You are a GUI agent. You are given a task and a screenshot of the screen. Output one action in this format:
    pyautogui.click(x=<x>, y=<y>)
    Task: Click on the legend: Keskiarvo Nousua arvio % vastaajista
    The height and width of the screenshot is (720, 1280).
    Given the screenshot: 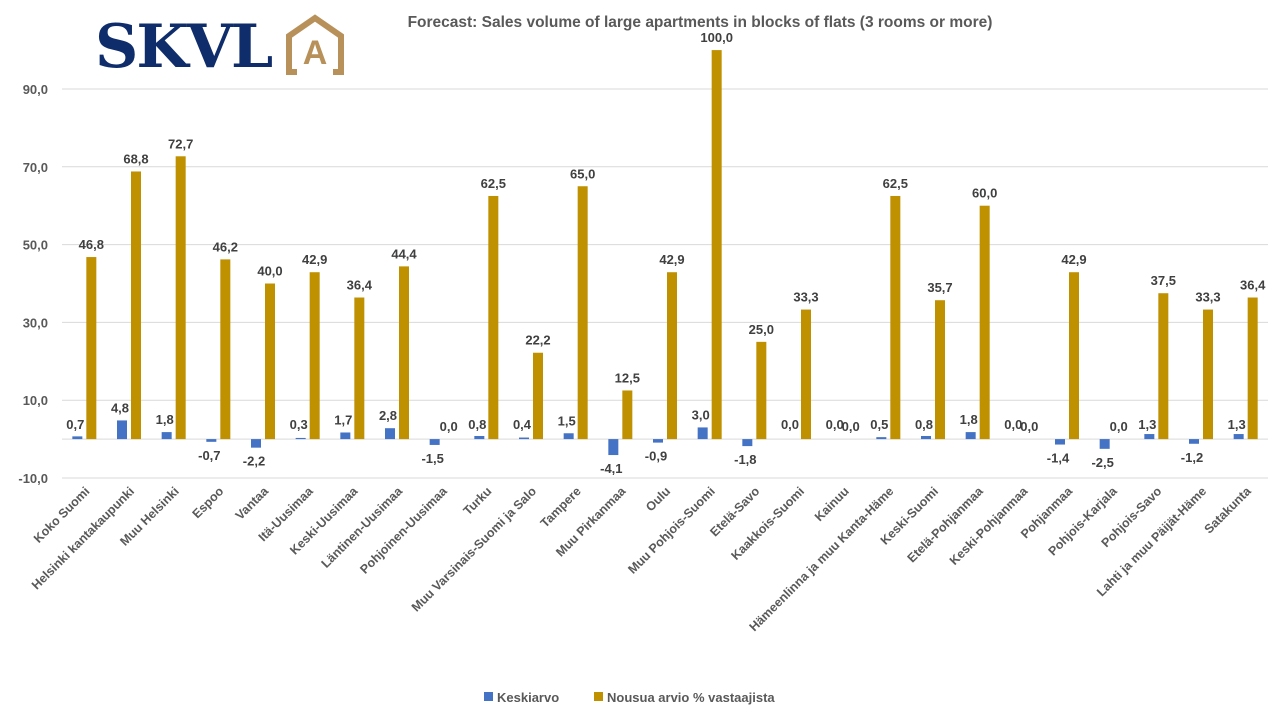 What is the action you would take?
    pyautogui.click(x=629, y=697)
    